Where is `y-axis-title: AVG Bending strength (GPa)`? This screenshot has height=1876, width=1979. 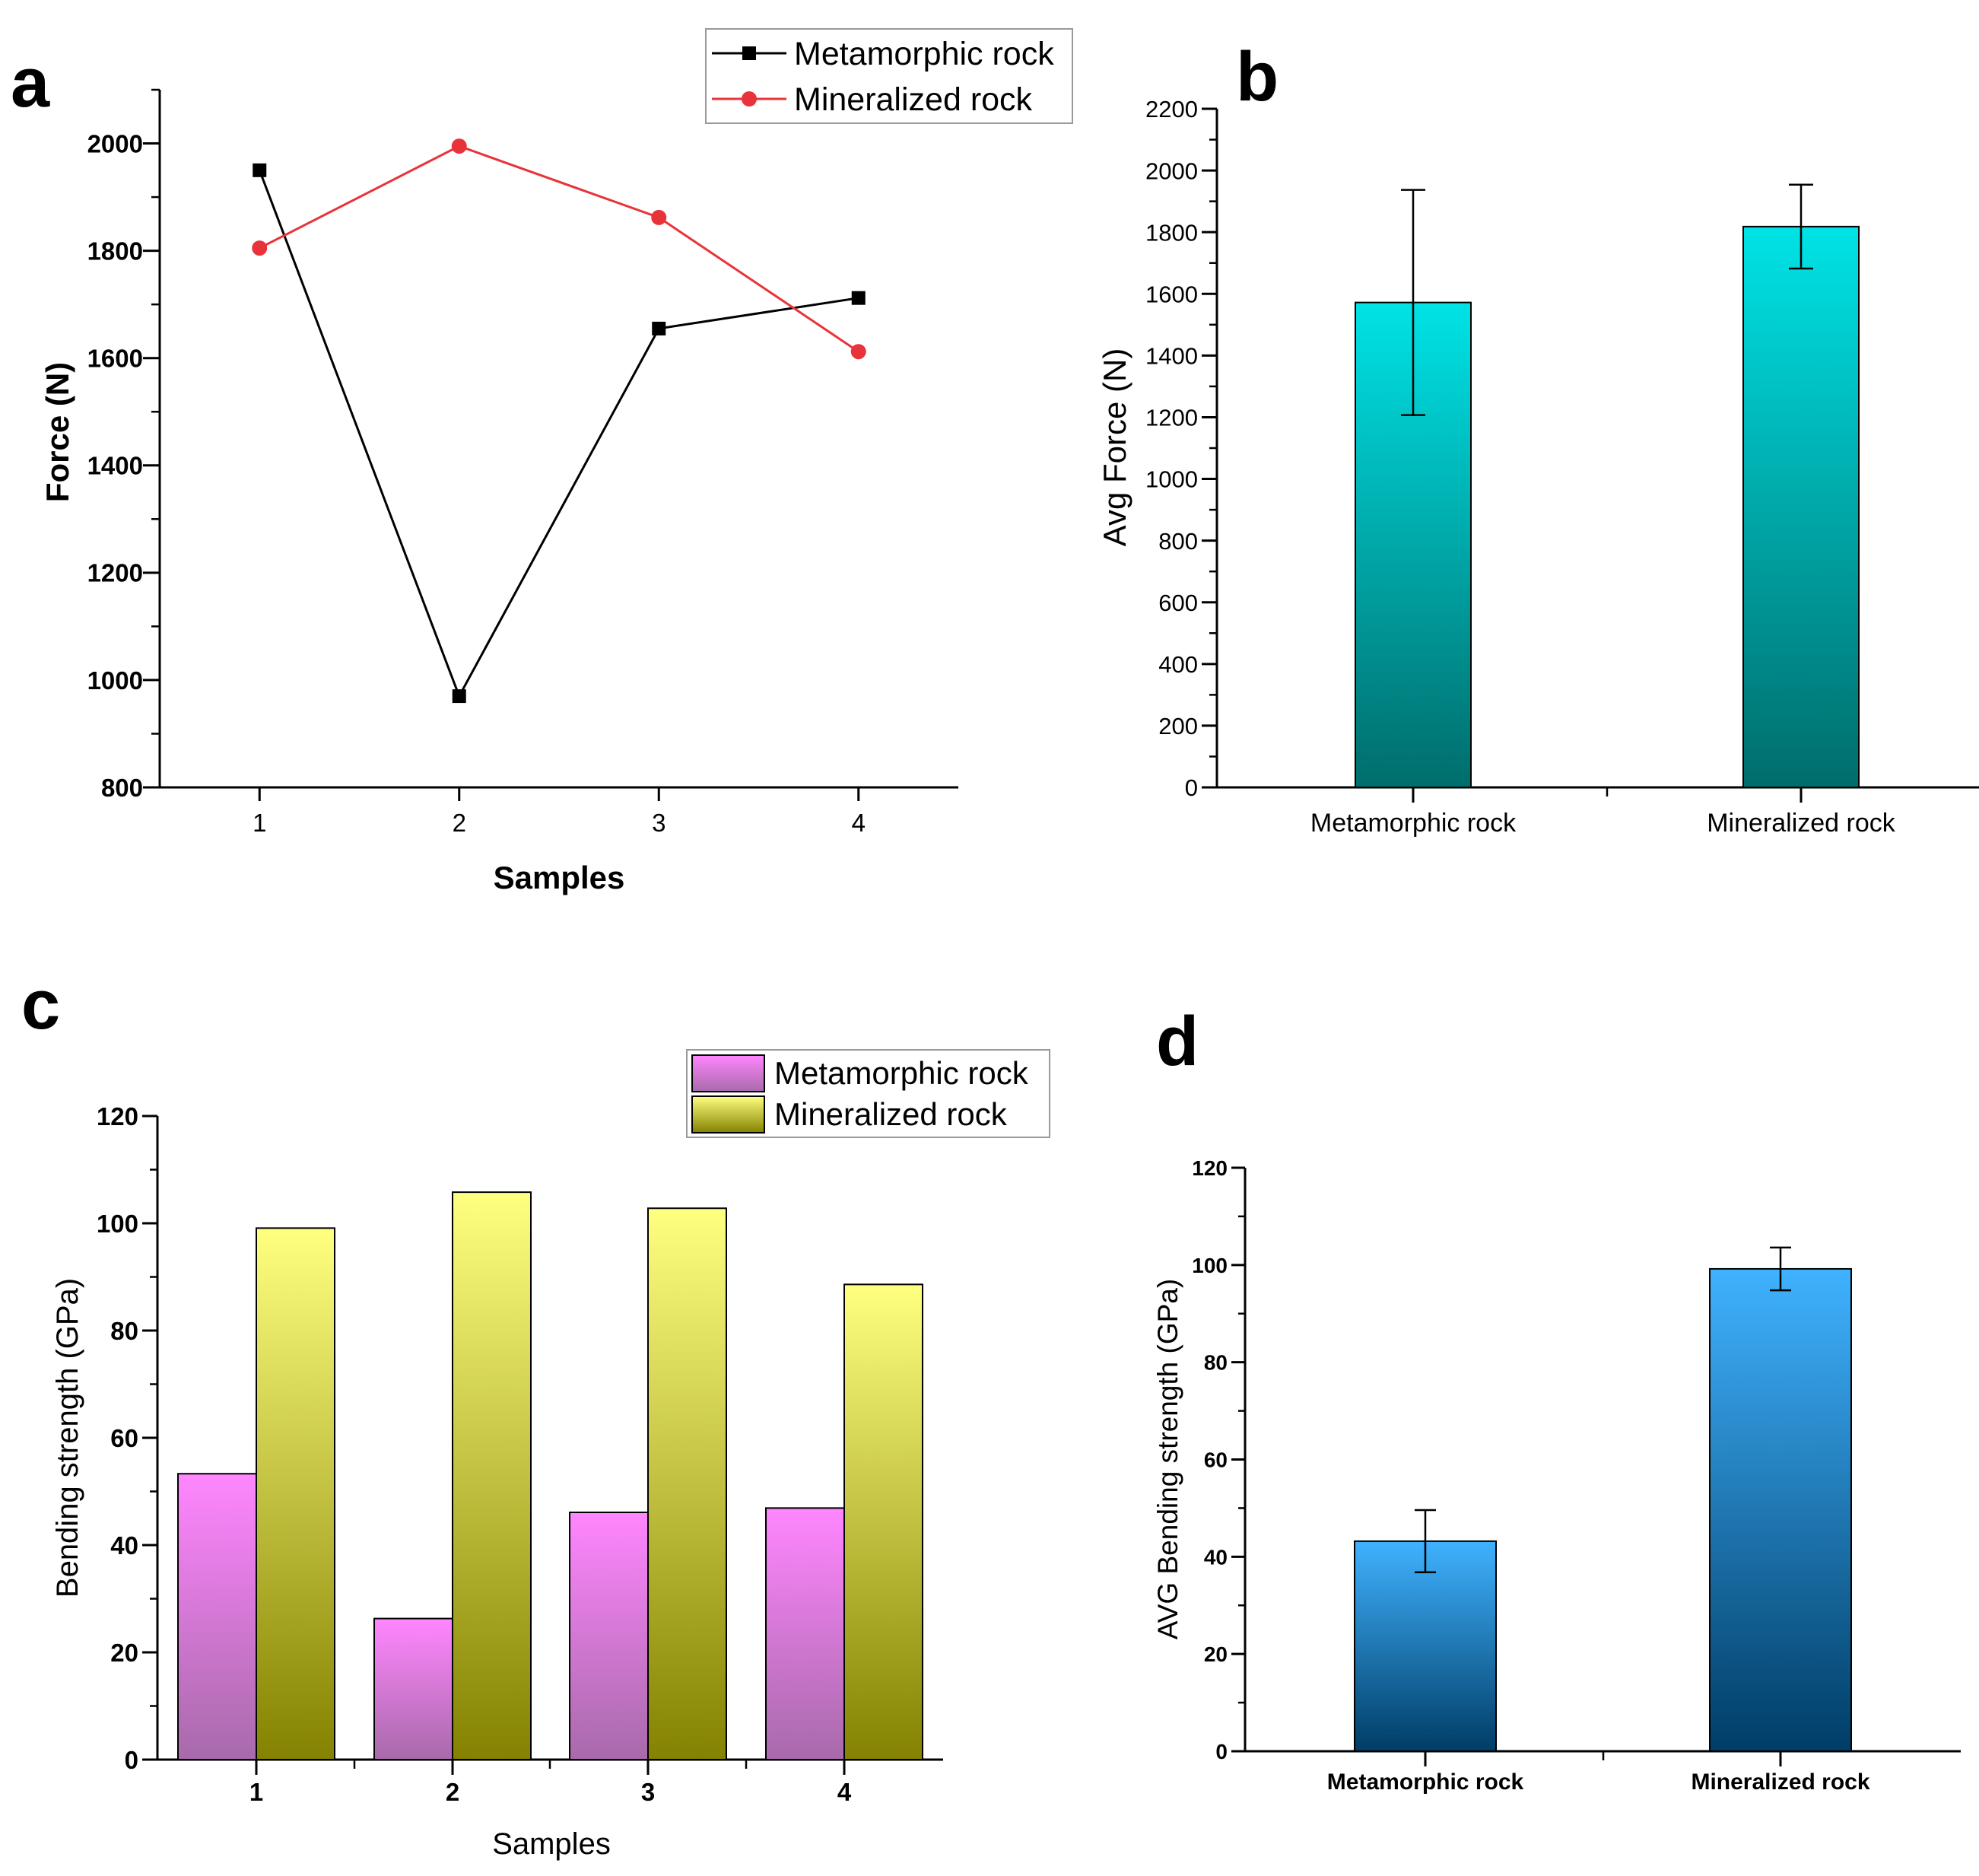 y-axis-title: AVG Bending strength (GPa) is located at coordinates (1167, 1459).